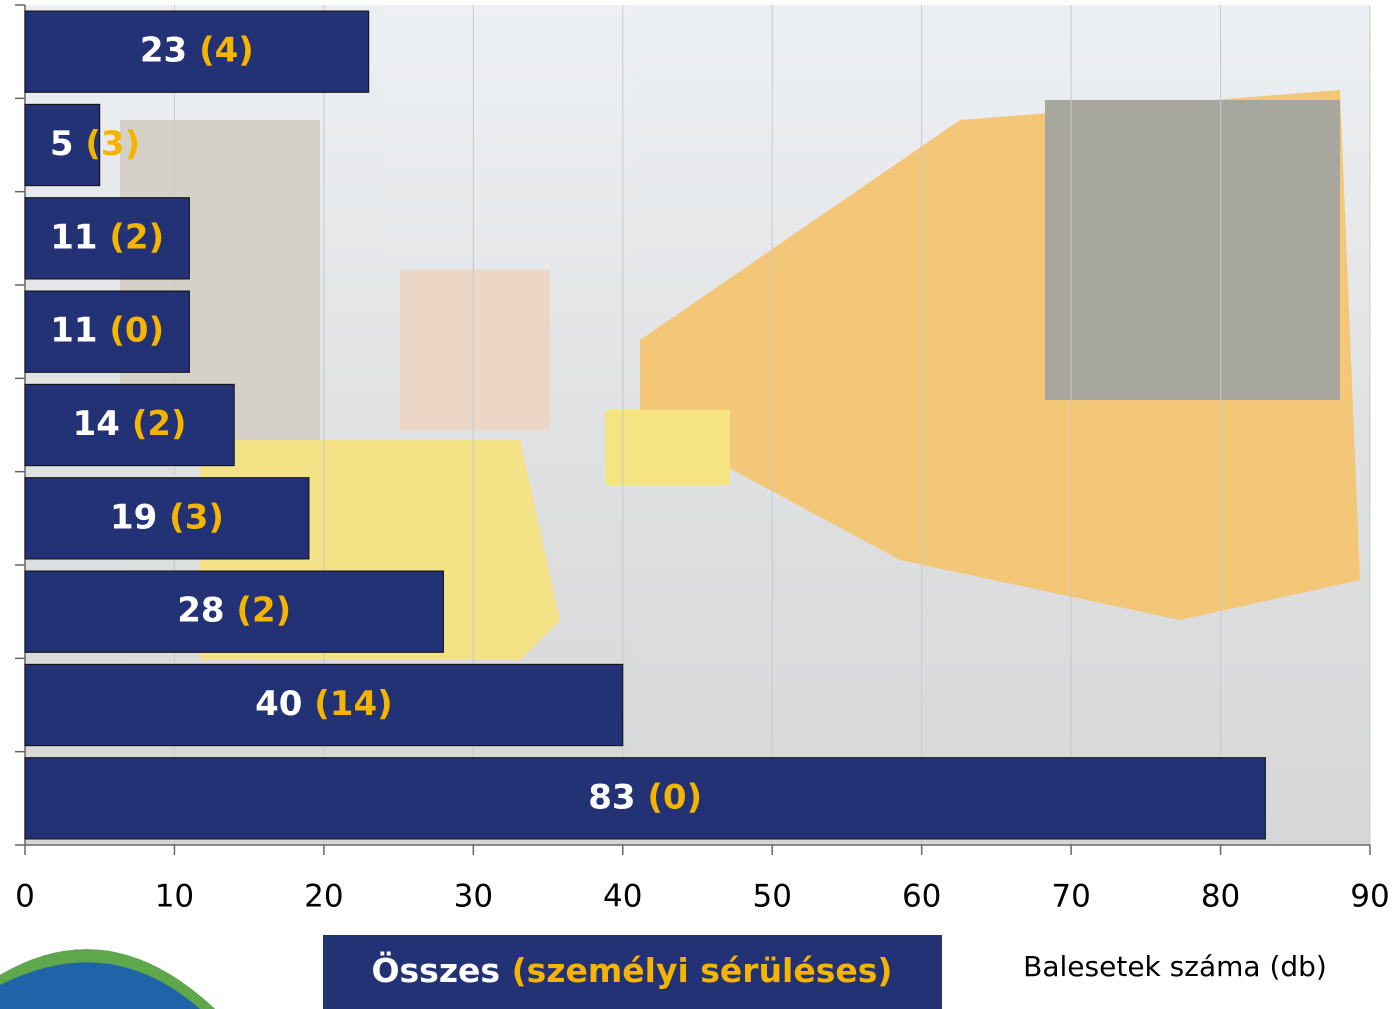 The image size is (1396, 1009). I want to click on data-label: 14 (2), so click(130, 424).